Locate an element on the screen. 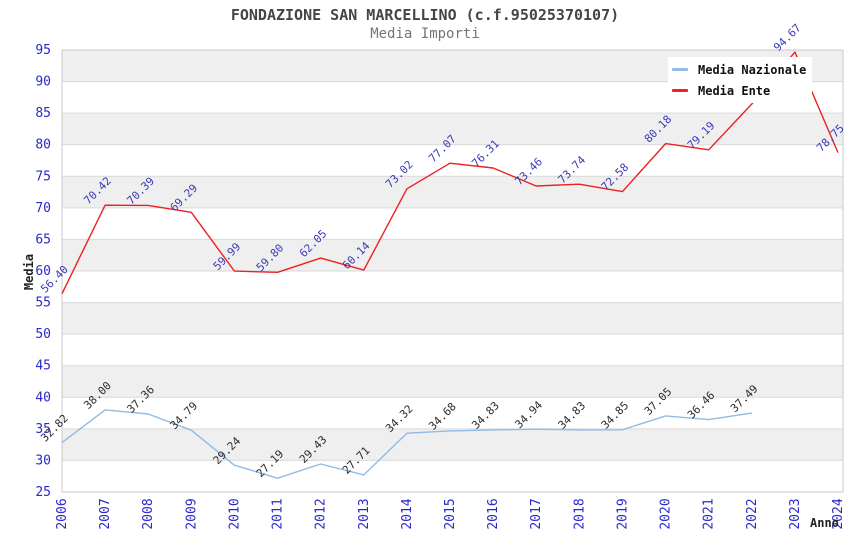 This screenshot has width=850, height=550. legend-item-media-nazionale: Media Nazionale is located at coordinates (742, 70).